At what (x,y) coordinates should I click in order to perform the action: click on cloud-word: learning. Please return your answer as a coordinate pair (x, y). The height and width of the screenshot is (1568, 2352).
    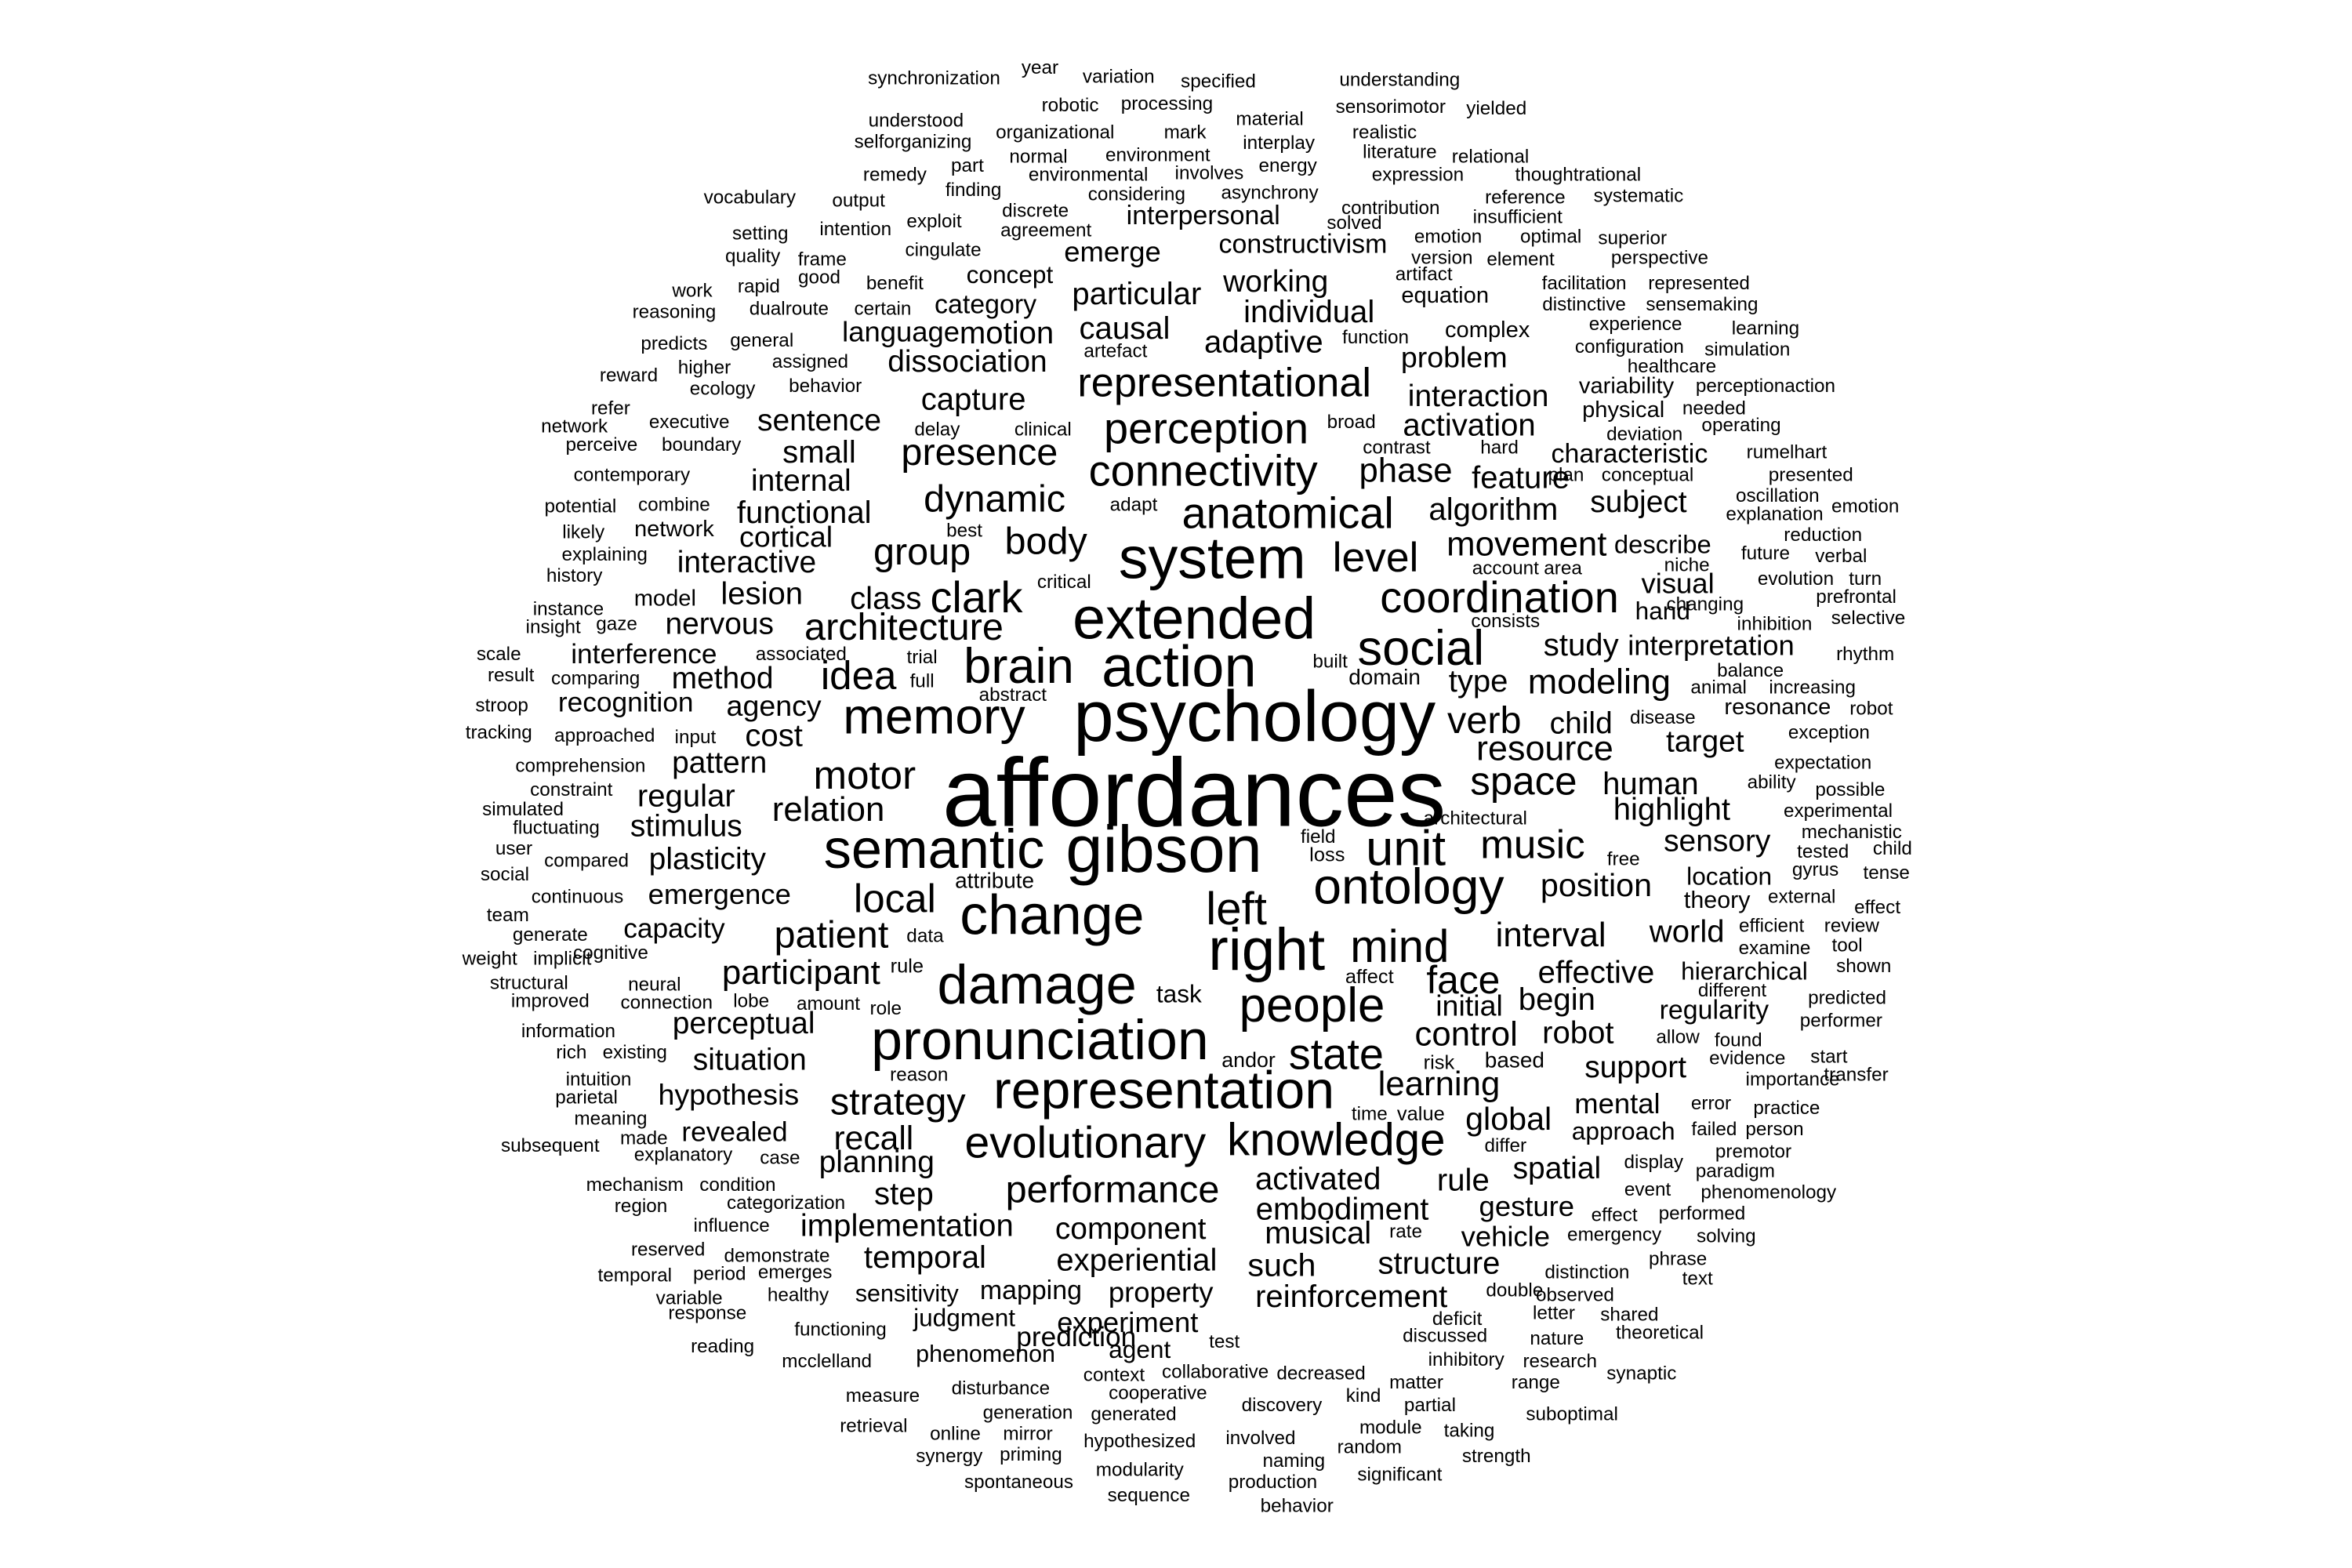
    Looking at the image, I should click on (1765, 328).